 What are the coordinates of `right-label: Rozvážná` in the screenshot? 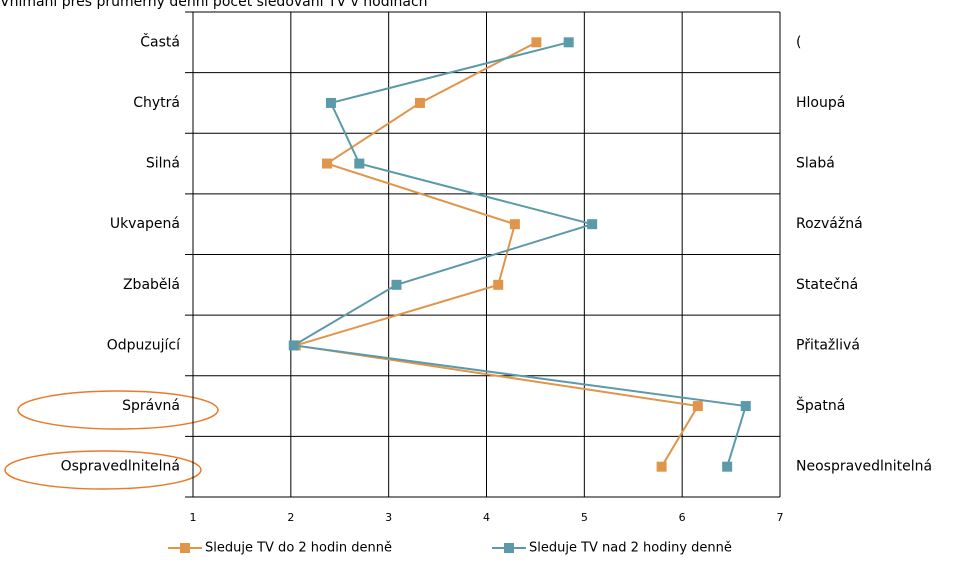 It's located at (829, 224).